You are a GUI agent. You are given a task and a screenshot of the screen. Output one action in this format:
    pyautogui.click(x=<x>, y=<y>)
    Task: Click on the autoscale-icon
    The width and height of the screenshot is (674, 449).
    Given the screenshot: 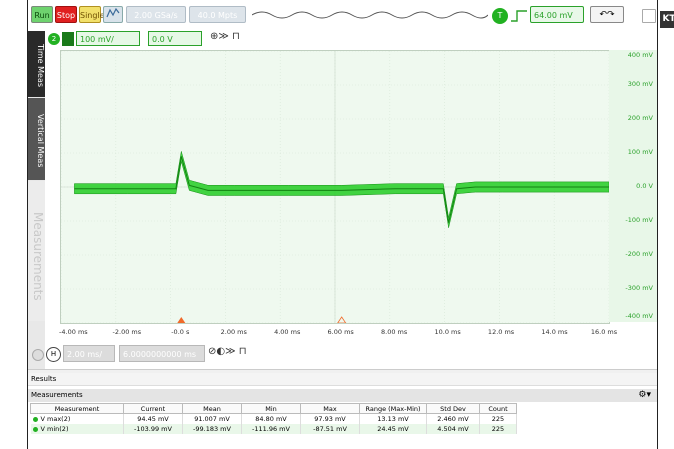 What is the action you would take?
    pyautogui.click(x=113, y=12)
    